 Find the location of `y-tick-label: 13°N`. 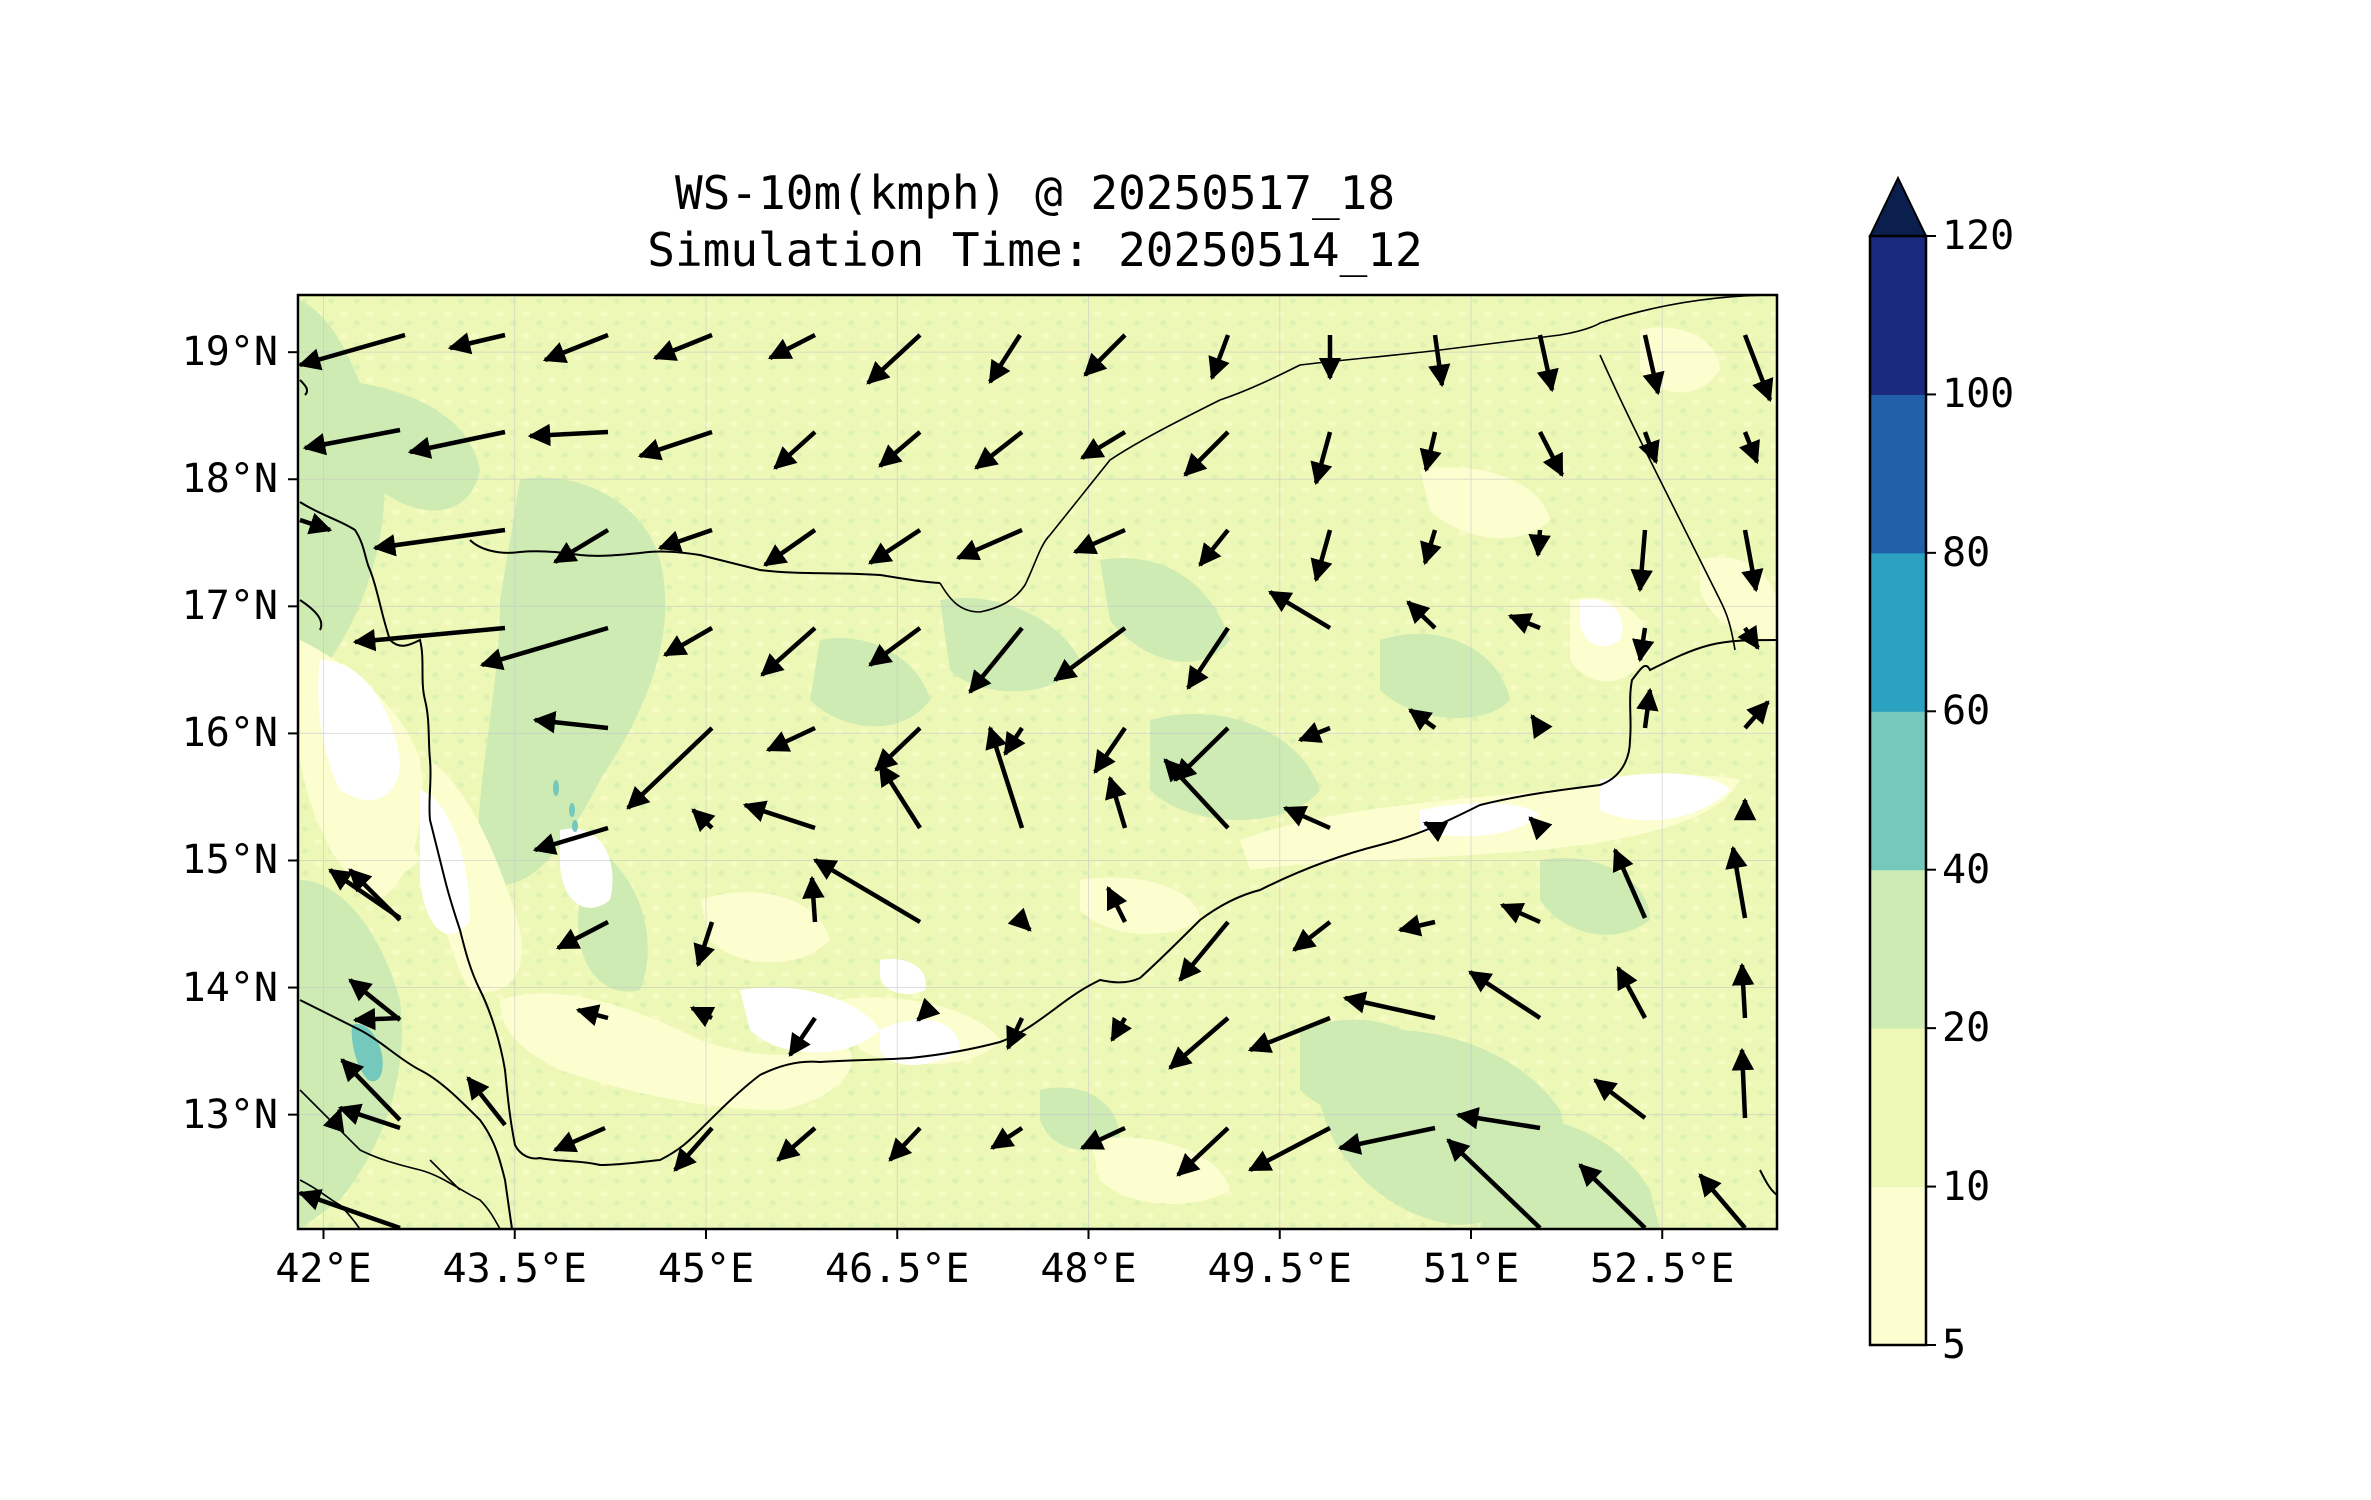

y-tick-label: 13°N is located at coordinates (229, 1114).